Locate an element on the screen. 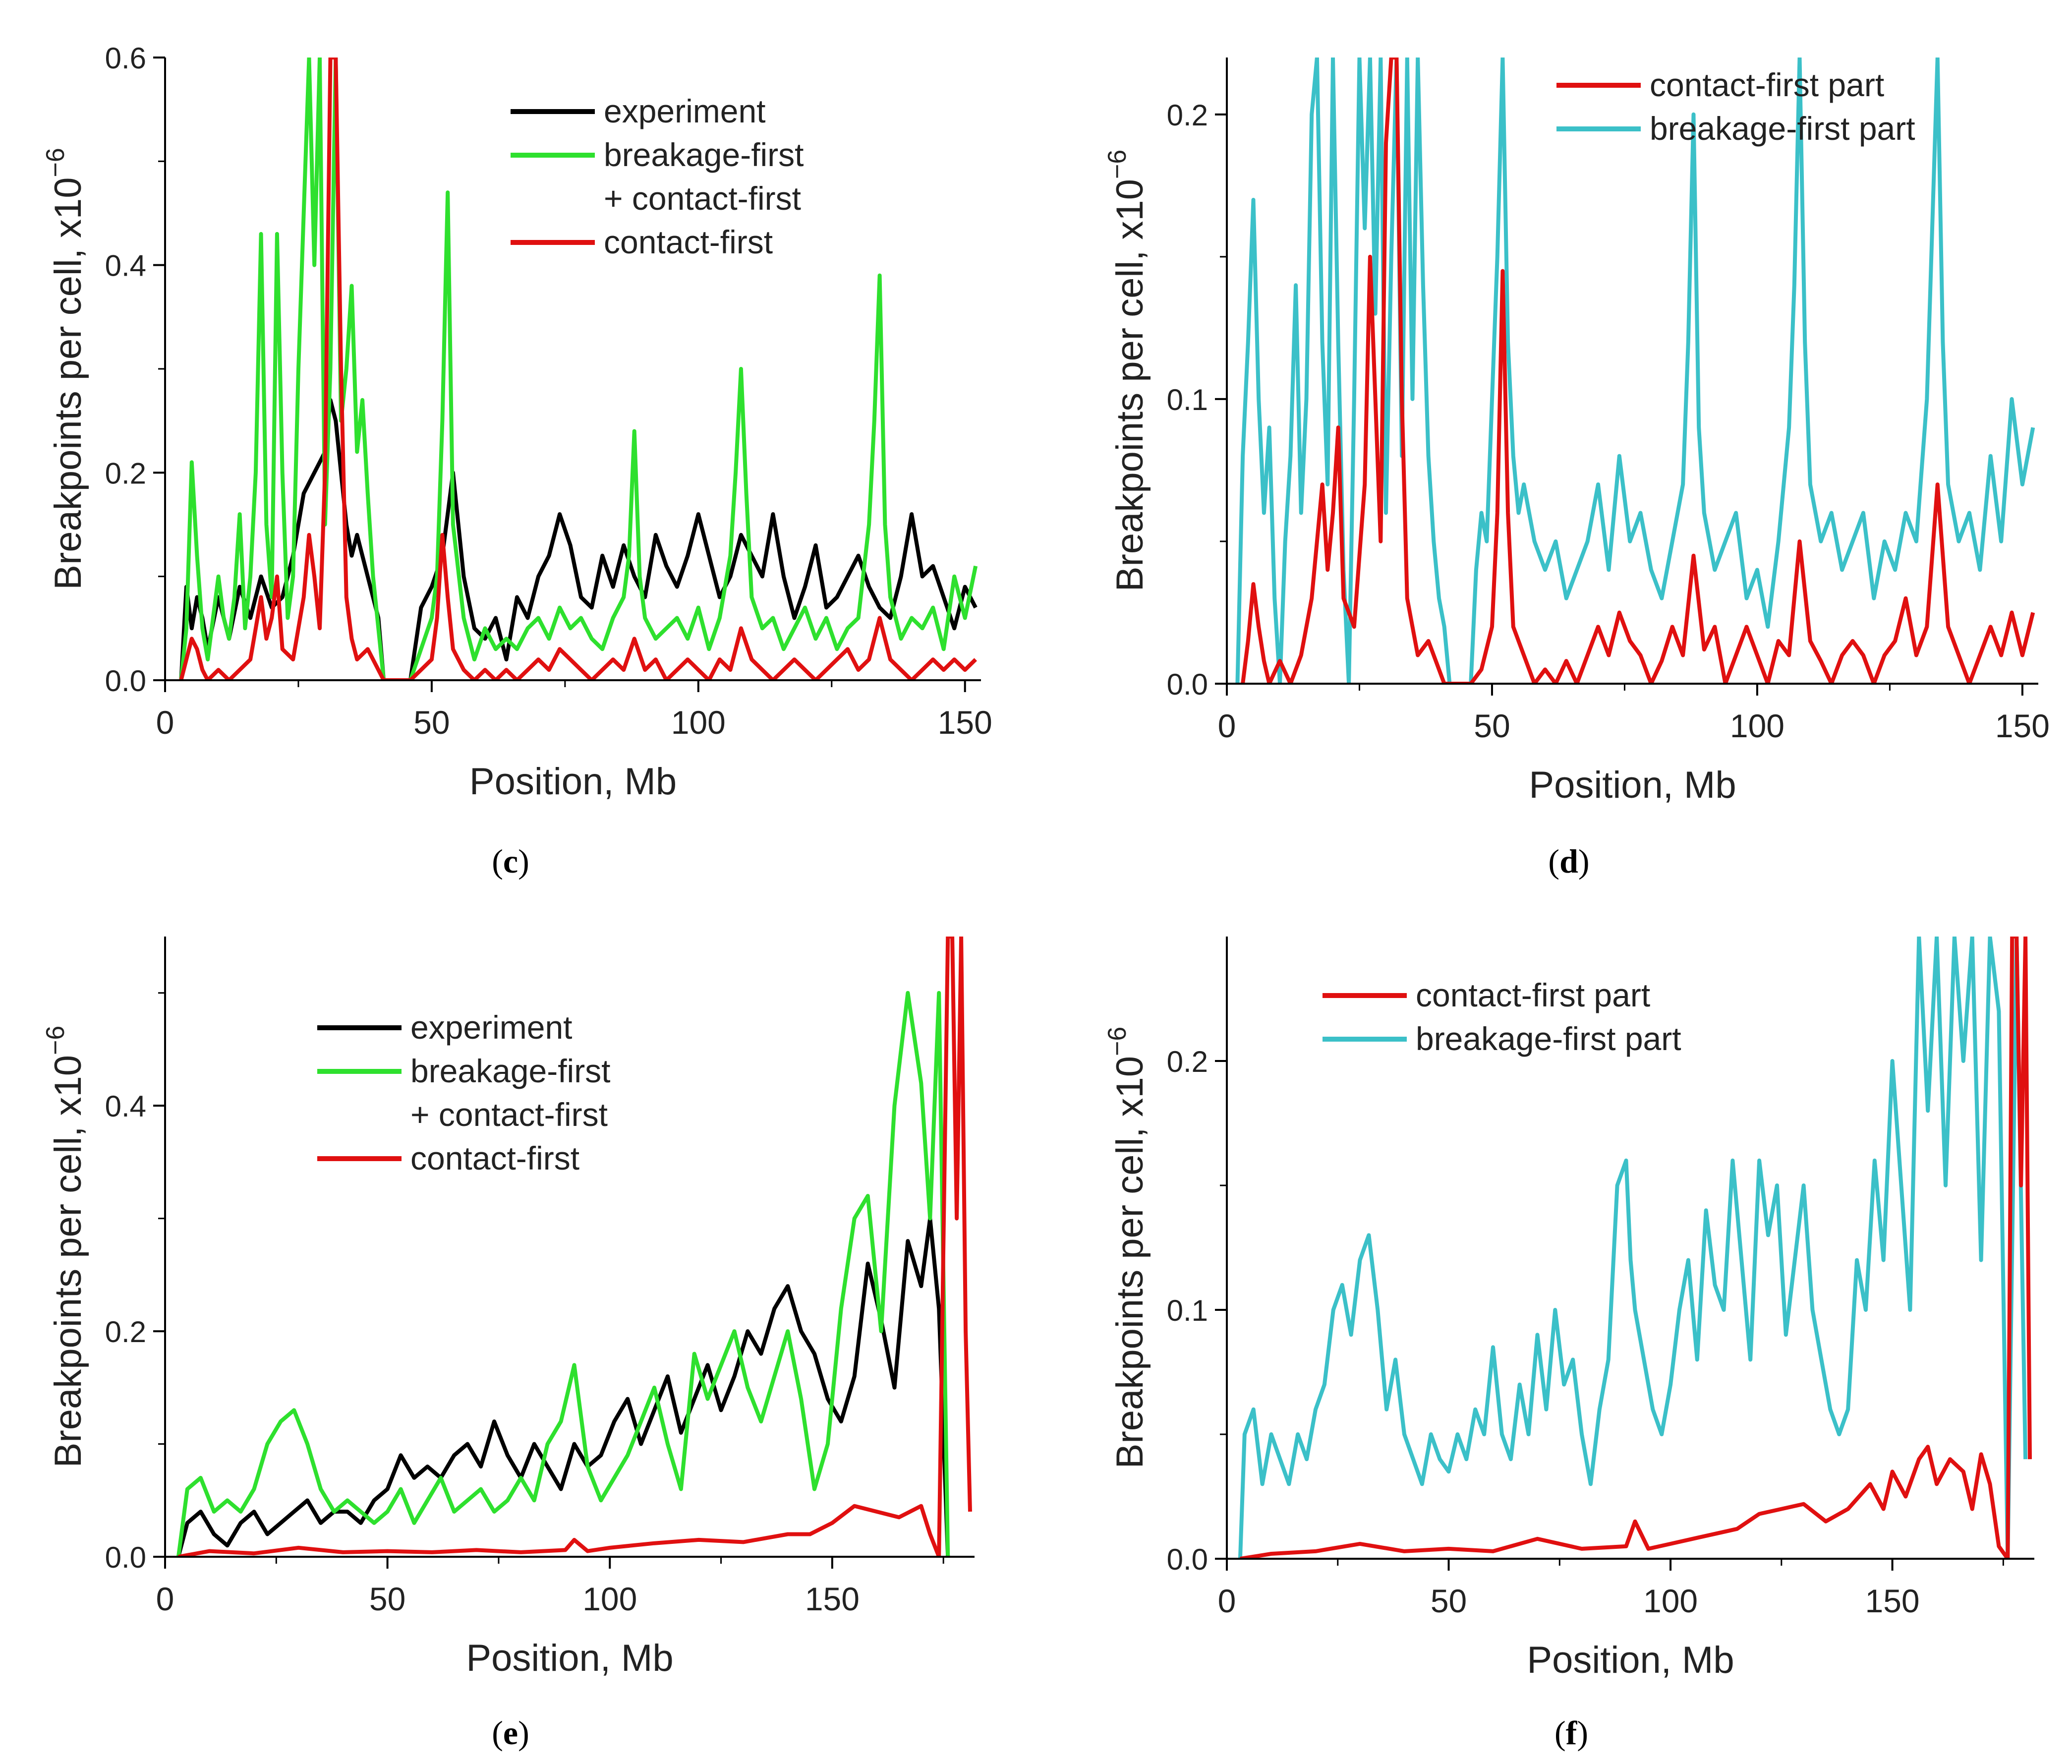  panel-caption: (d) is located at coordinates (1568, 861).